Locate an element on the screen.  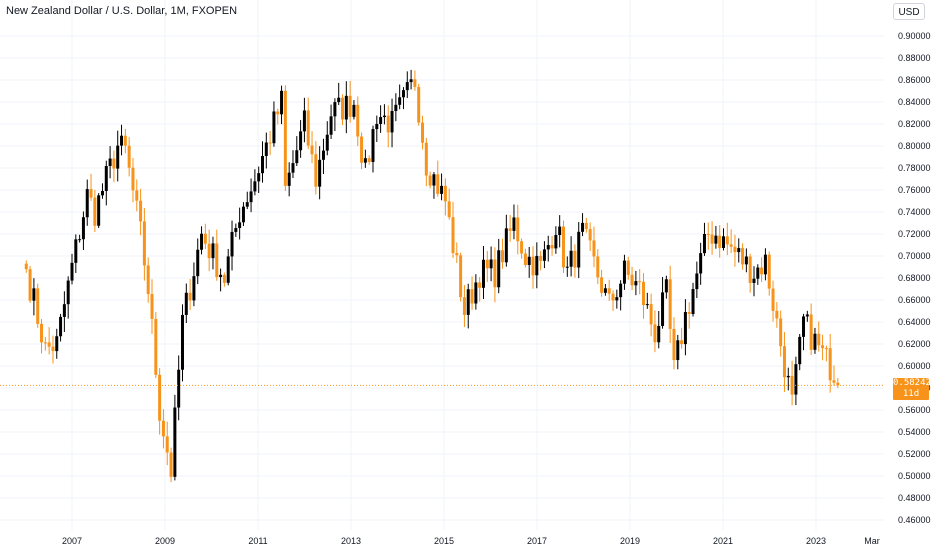
y-tick-label: 0.68000 is located at coordinates (914, 278).